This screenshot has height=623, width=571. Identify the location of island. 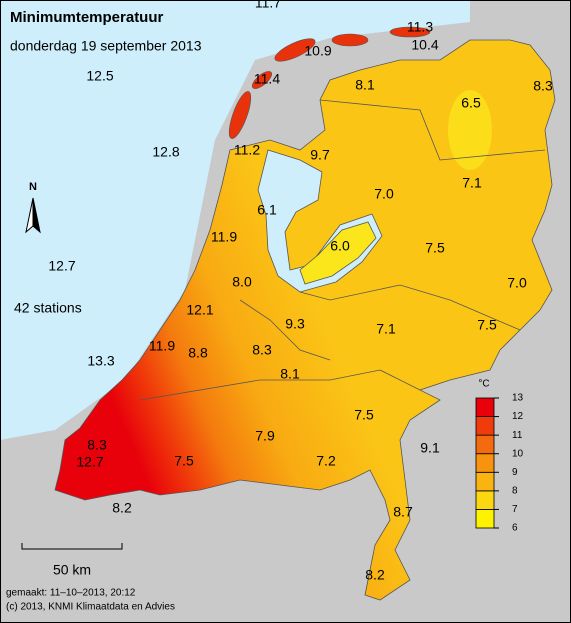
(262, 80).